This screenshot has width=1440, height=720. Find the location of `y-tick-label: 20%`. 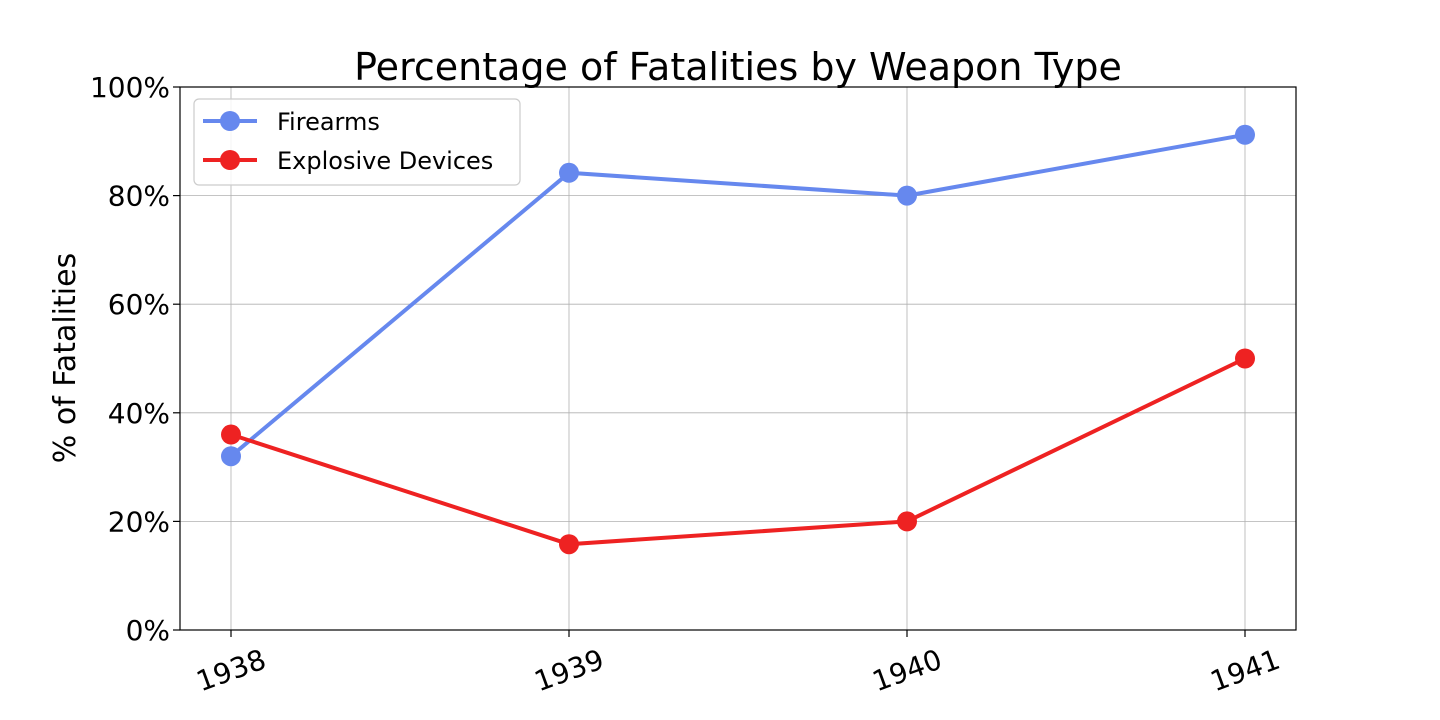

y-tick-label: 20% is located at coordinates (139, 521).